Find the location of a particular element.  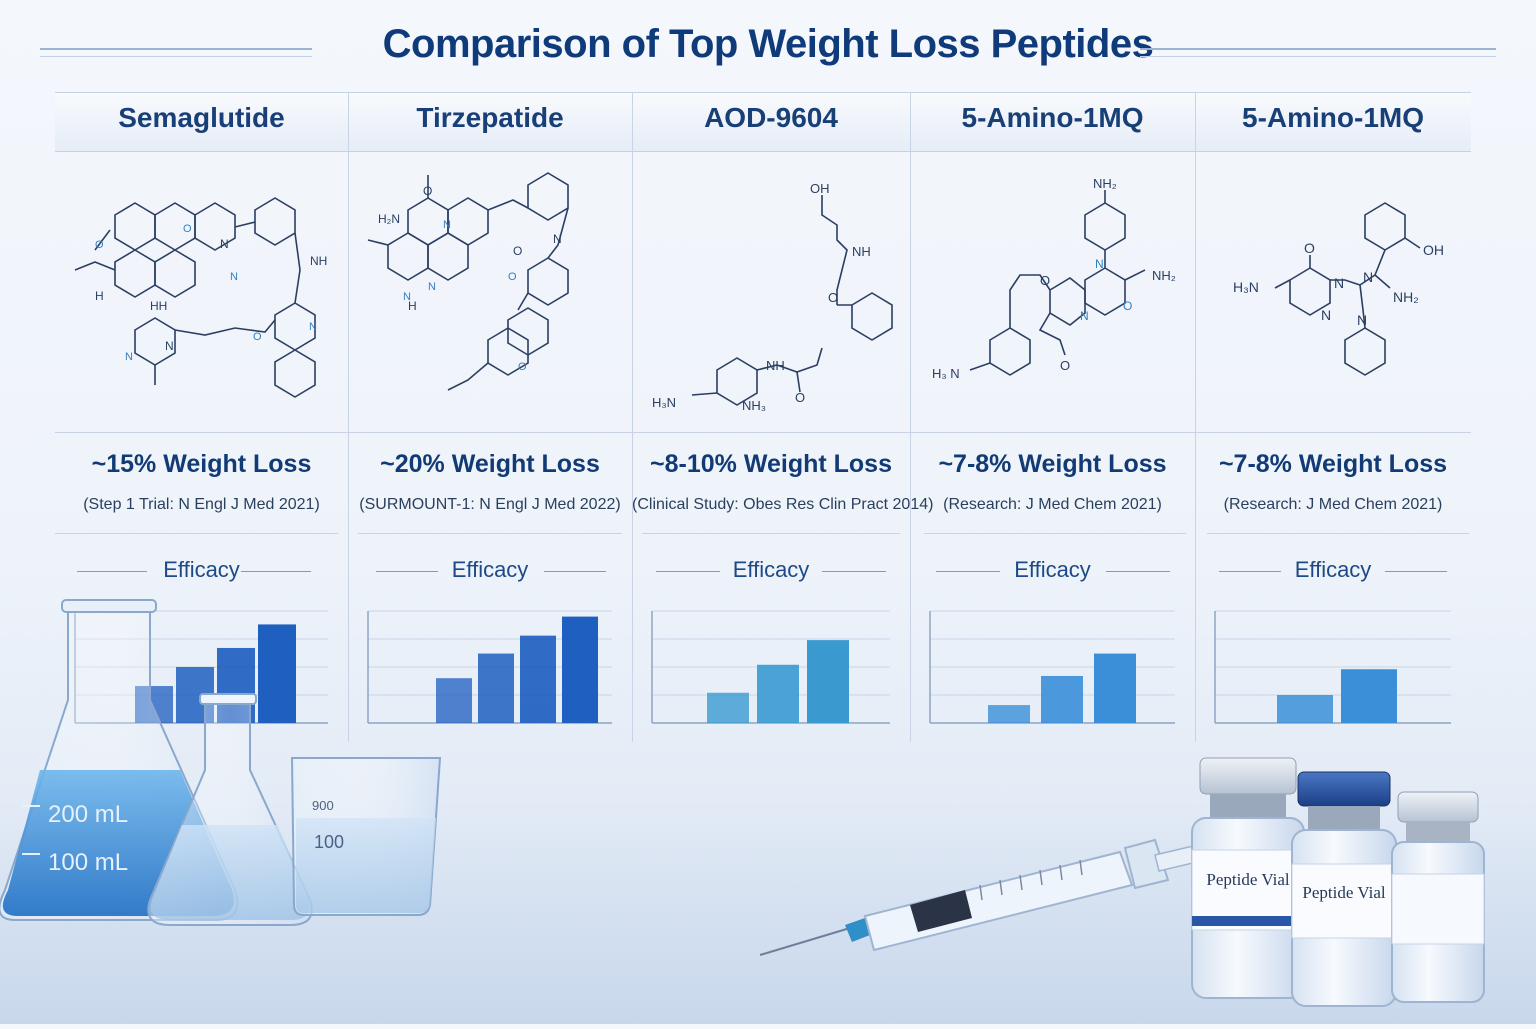

weight-loss-label: ~8-10% Weight Loss is located at coordinates (771, 464).